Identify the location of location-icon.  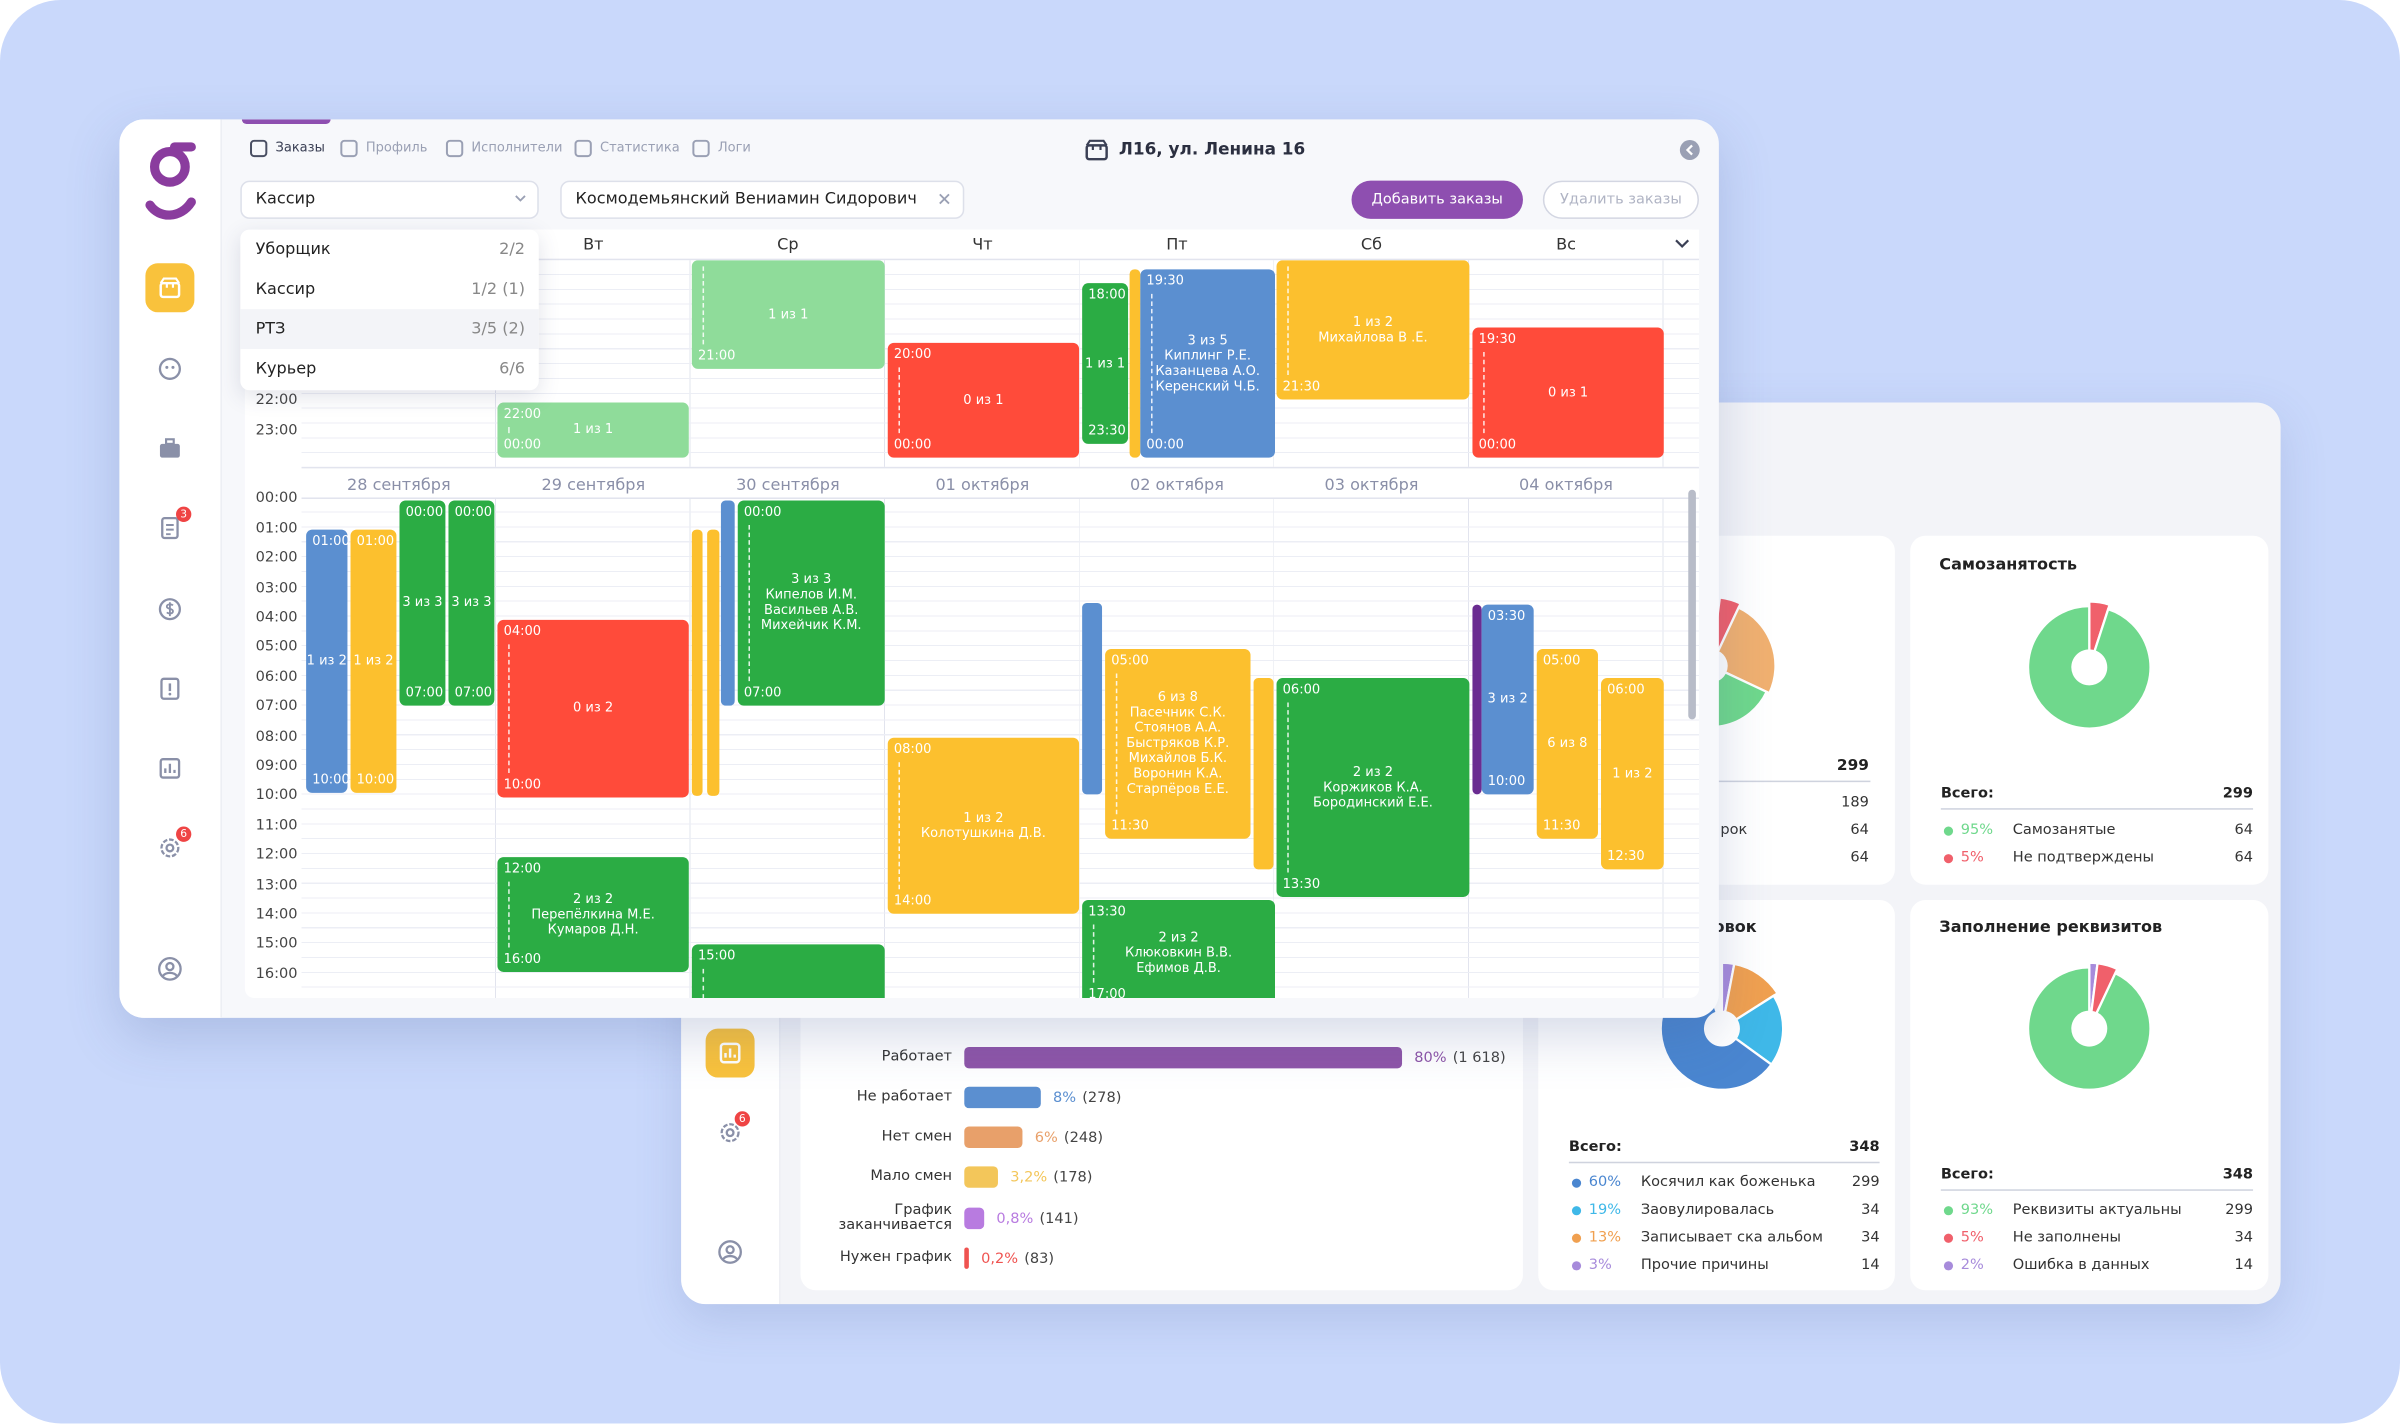
(1096, 150).